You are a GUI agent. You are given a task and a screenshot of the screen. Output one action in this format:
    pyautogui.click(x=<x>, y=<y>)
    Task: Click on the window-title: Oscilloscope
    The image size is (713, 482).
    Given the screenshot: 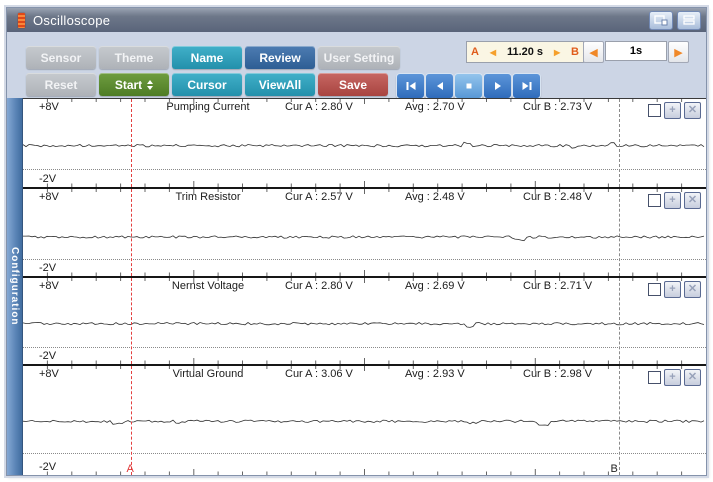 What is the action you would take?
    pyautogui.click(x=72, y=20)
    